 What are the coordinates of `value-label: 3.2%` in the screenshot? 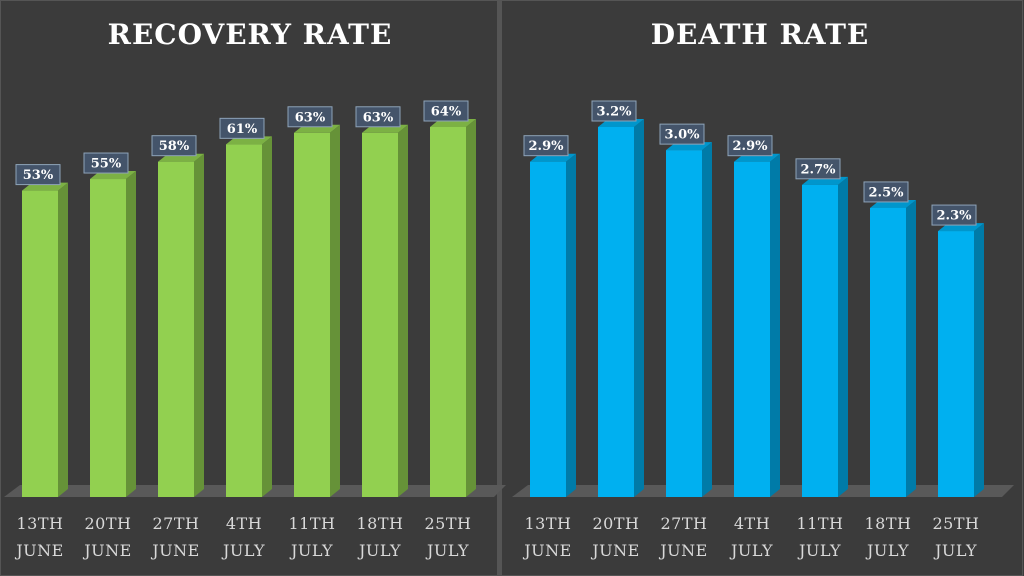 It's located at (615, 112).